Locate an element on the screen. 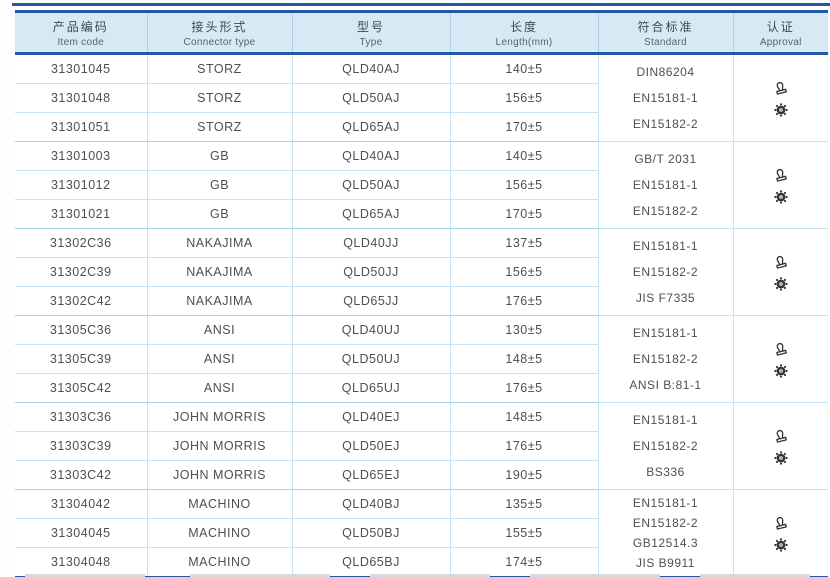 The image size is (830, 577). cell-length: 155±5 is located at coordinates (523, 533).